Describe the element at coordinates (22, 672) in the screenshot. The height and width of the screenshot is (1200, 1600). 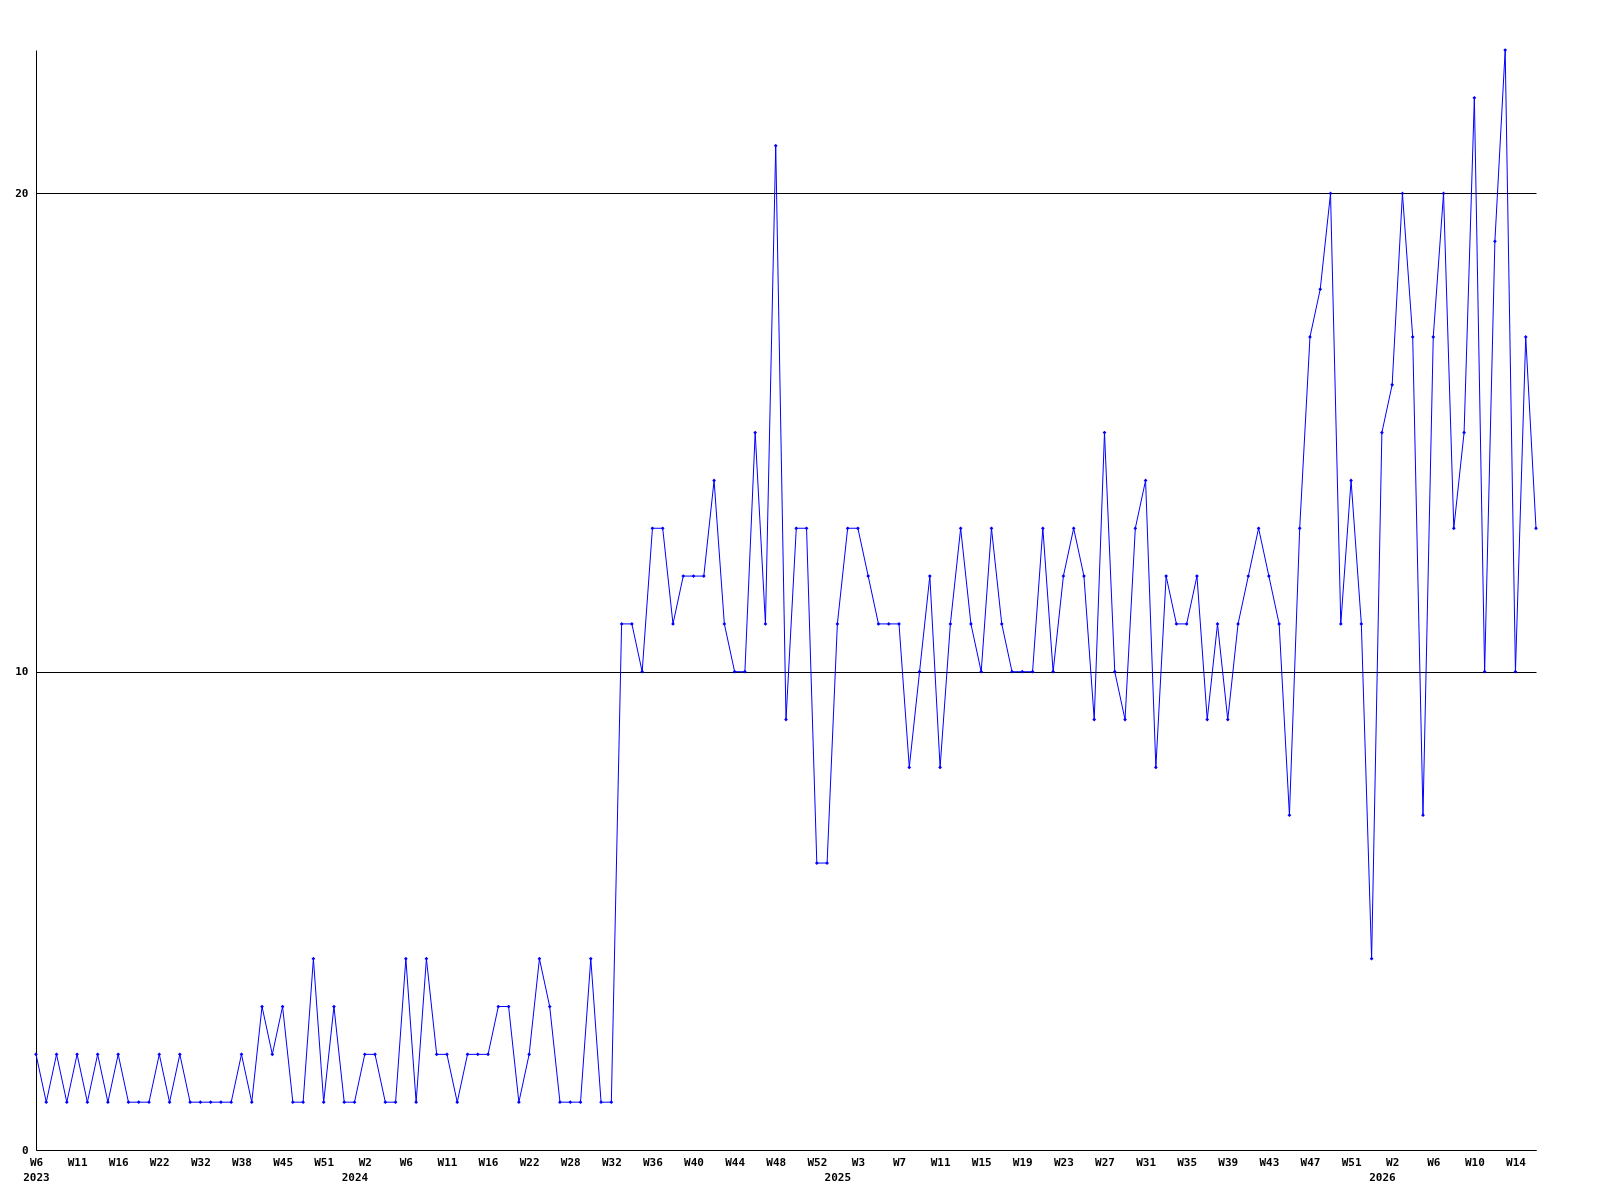
I see `y-tick-label: 10` at that location.